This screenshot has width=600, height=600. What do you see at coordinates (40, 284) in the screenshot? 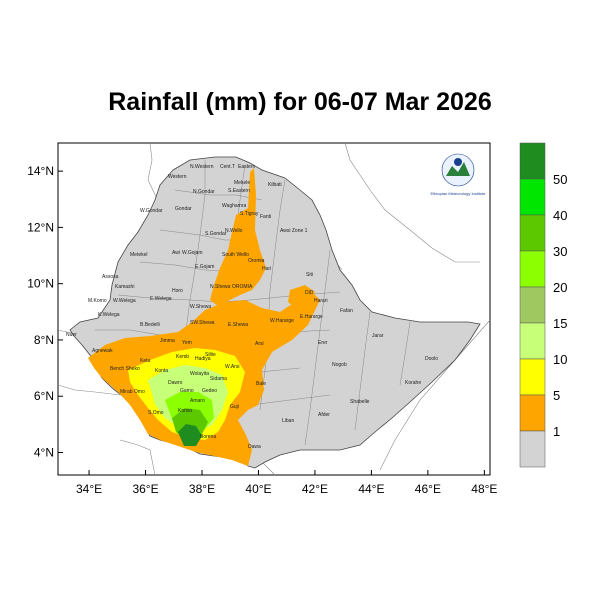
I see `y-tick-label: 10°N` at bounding box center [40, 284].